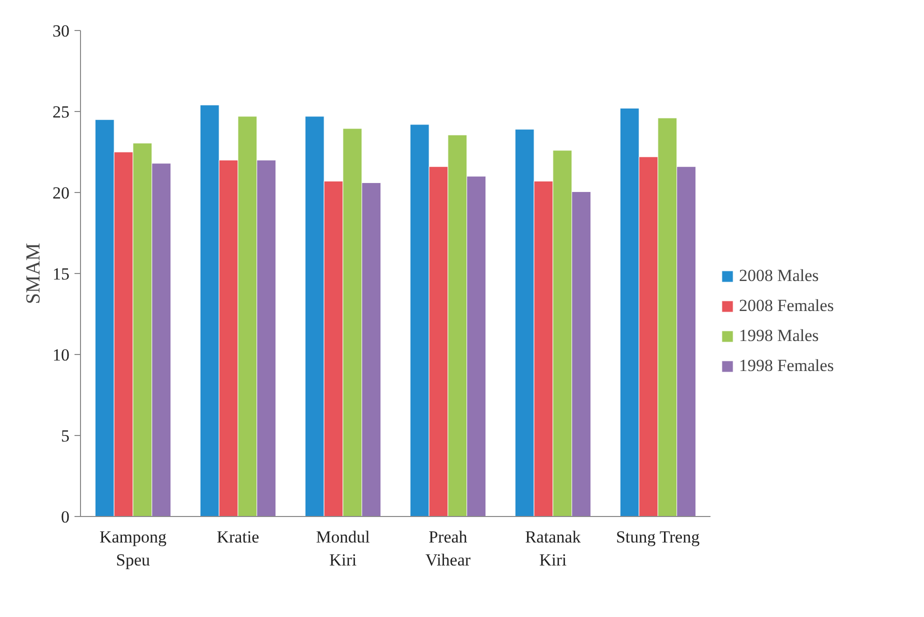 This screenshot has width=924, height=617. Describe the element at coordinates (786, 366) in the screenshot. I see `legend-label: 1998 Females` at that location.